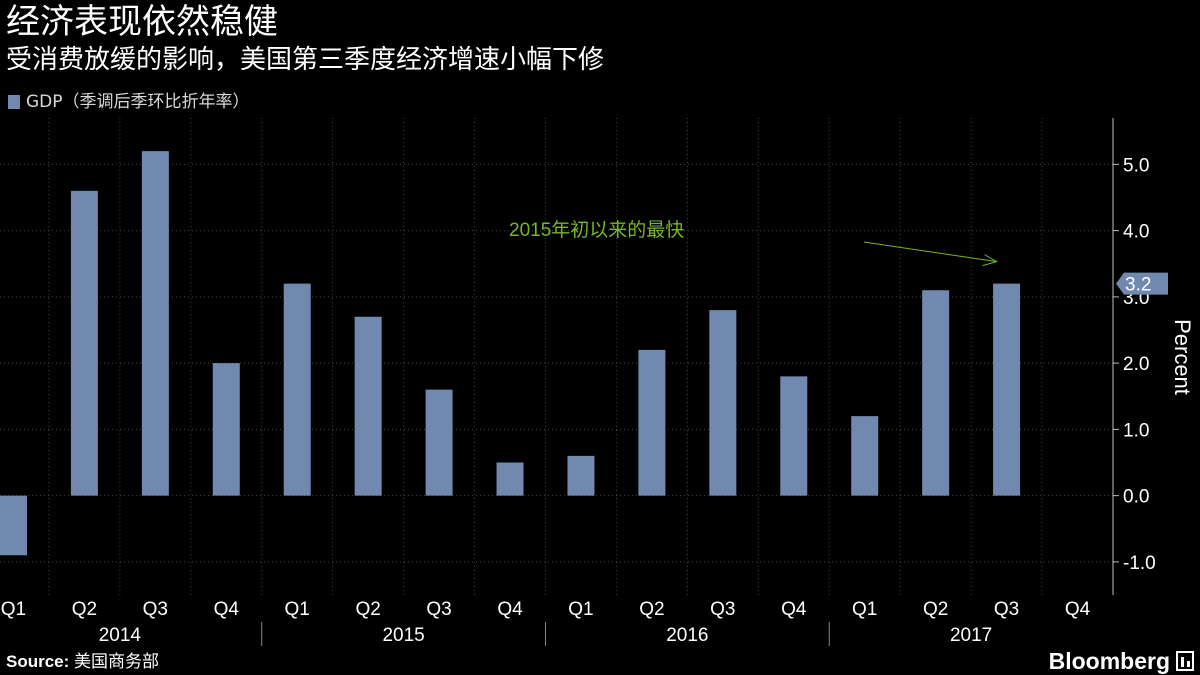  What do you see at coordinates (687, 635) in the screenshot?
I see `year-label: 2016` at bounding box center [687, 635].